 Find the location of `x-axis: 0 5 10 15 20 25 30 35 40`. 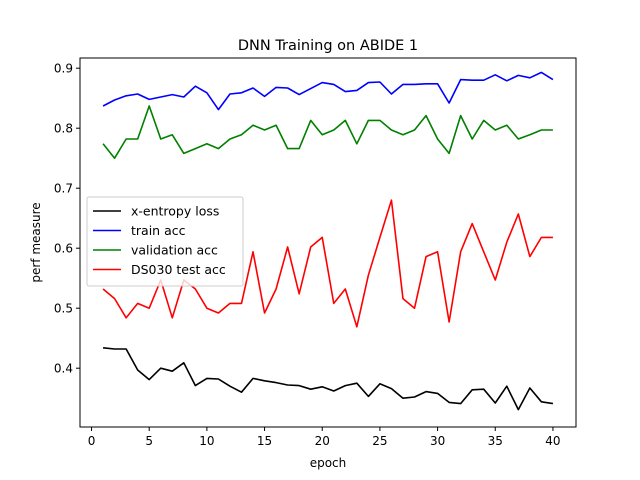

x-axis: 0 5 10 15 20 25 30 35 40 is located at coordinates (324, 437).